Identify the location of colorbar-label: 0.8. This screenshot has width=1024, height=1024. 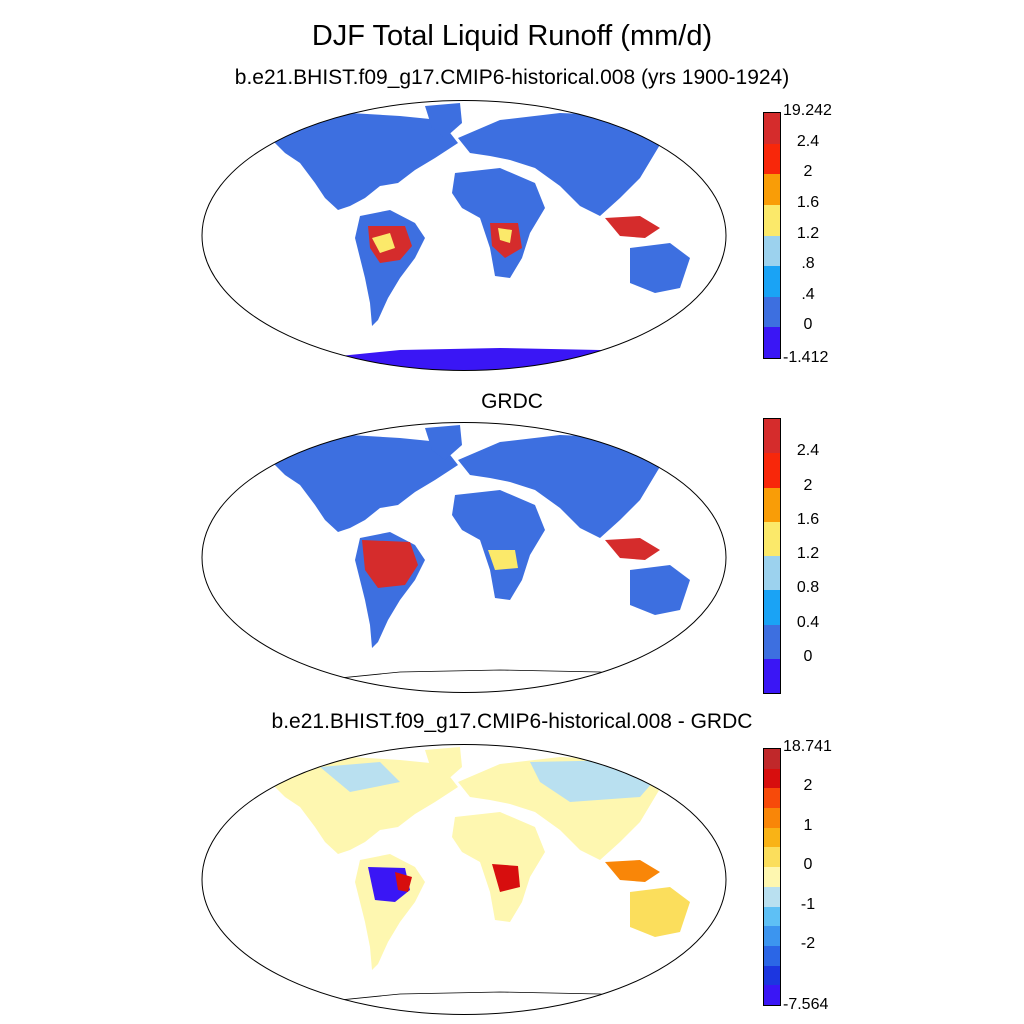
(808, 588).